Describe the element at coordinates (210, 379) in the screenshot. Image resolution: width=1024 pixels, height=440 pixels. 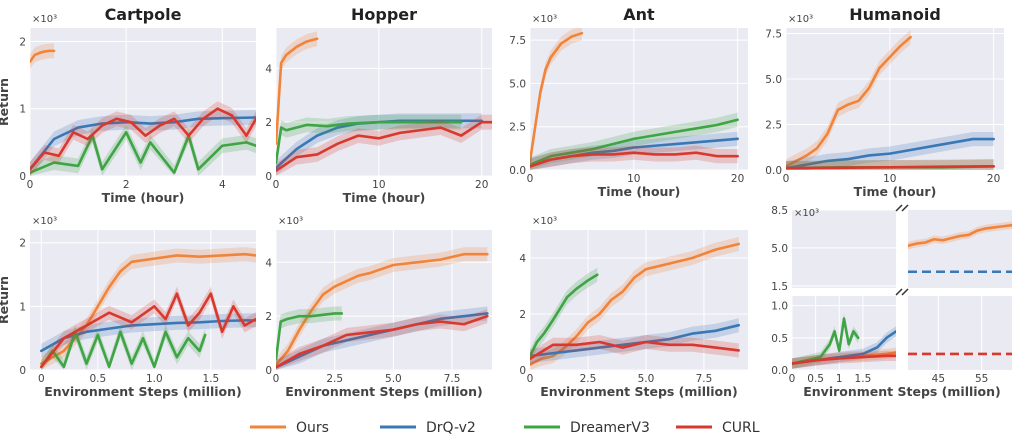
I see `x-tick-label: 1.5` at that location.